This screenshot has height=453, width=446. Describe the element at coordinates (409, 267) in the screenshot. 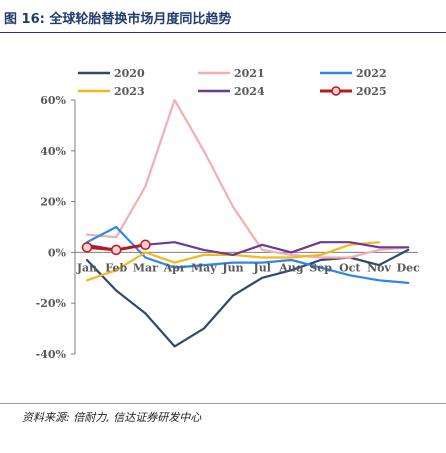

I see `x-tick-label: Dec` at that location.